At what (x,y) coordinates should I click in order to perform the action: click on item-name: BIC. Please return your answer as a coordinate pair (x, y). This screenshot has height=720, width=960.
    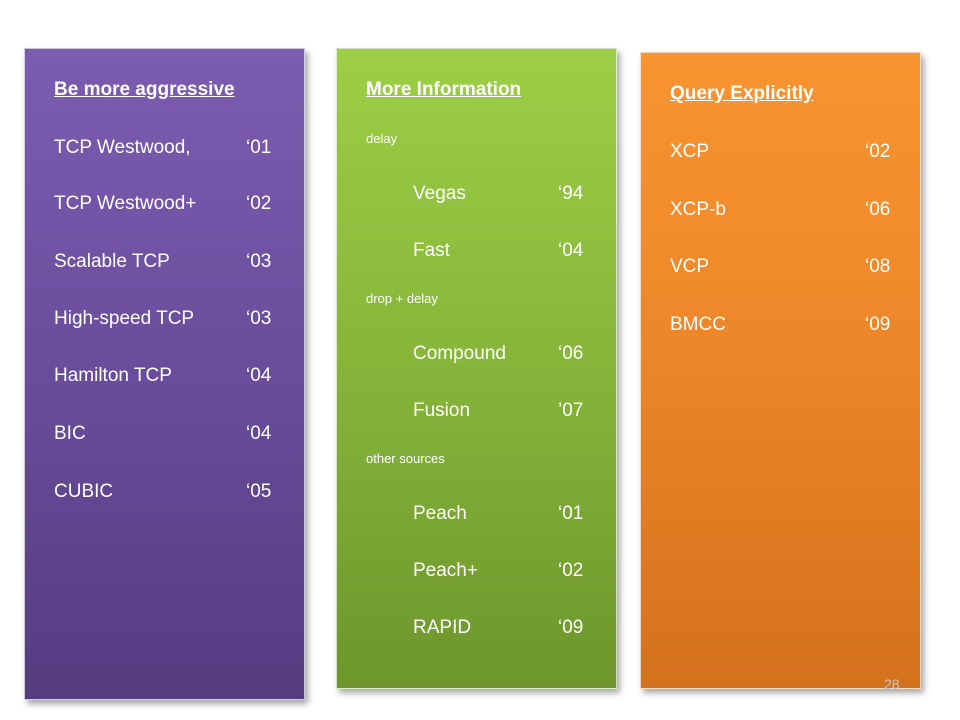
    Looking at the image, I should click on (70, 433).